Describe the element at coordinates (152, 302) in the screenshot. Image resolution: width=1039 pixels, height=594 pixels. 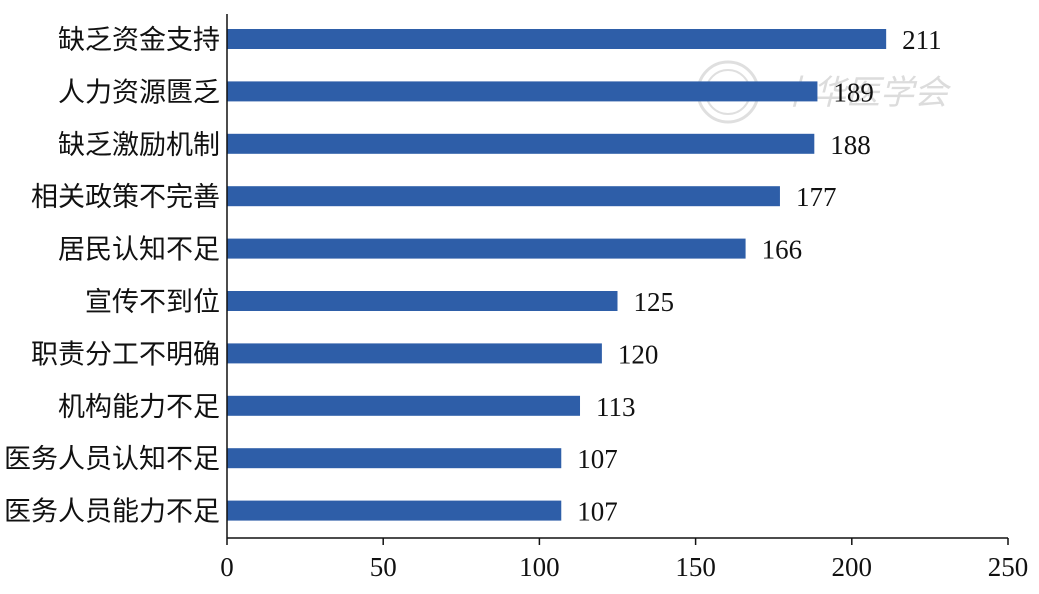
I see `category-label: 宣传不到位` at that location.